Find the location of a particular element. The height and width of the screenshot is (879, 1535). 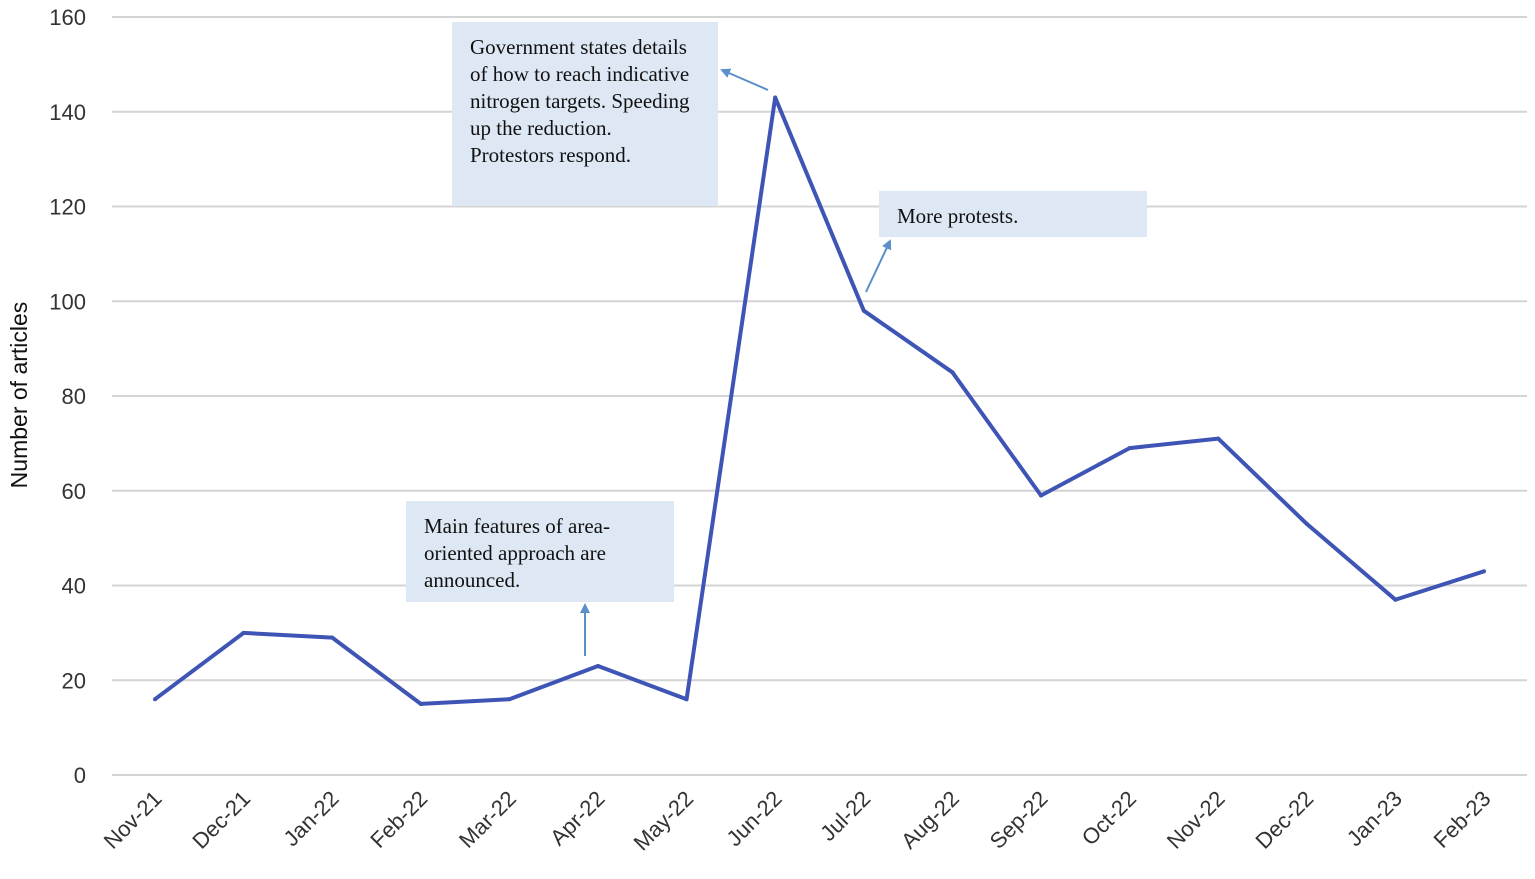

x-tick-label: Feb-23 is located at coordinates (1462, 819).